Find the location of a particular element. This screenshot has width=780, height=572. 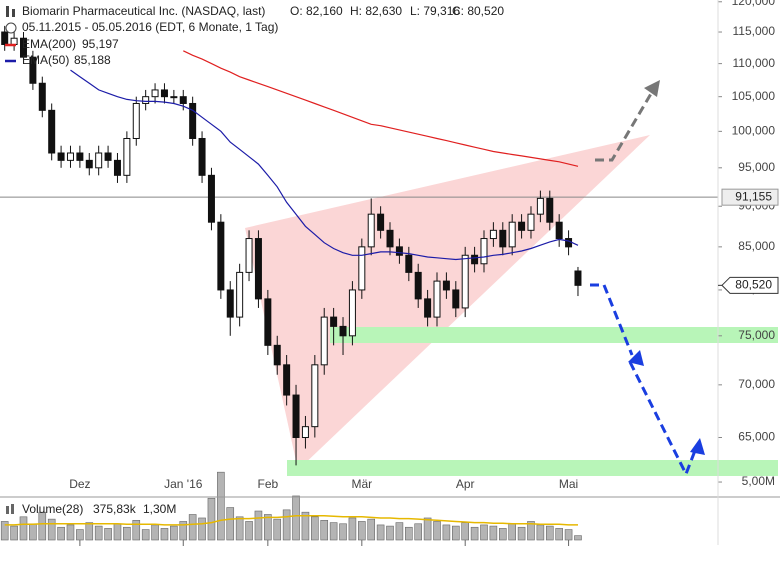

y-tick-label: 115,000 is located at coordinates (754, 31).